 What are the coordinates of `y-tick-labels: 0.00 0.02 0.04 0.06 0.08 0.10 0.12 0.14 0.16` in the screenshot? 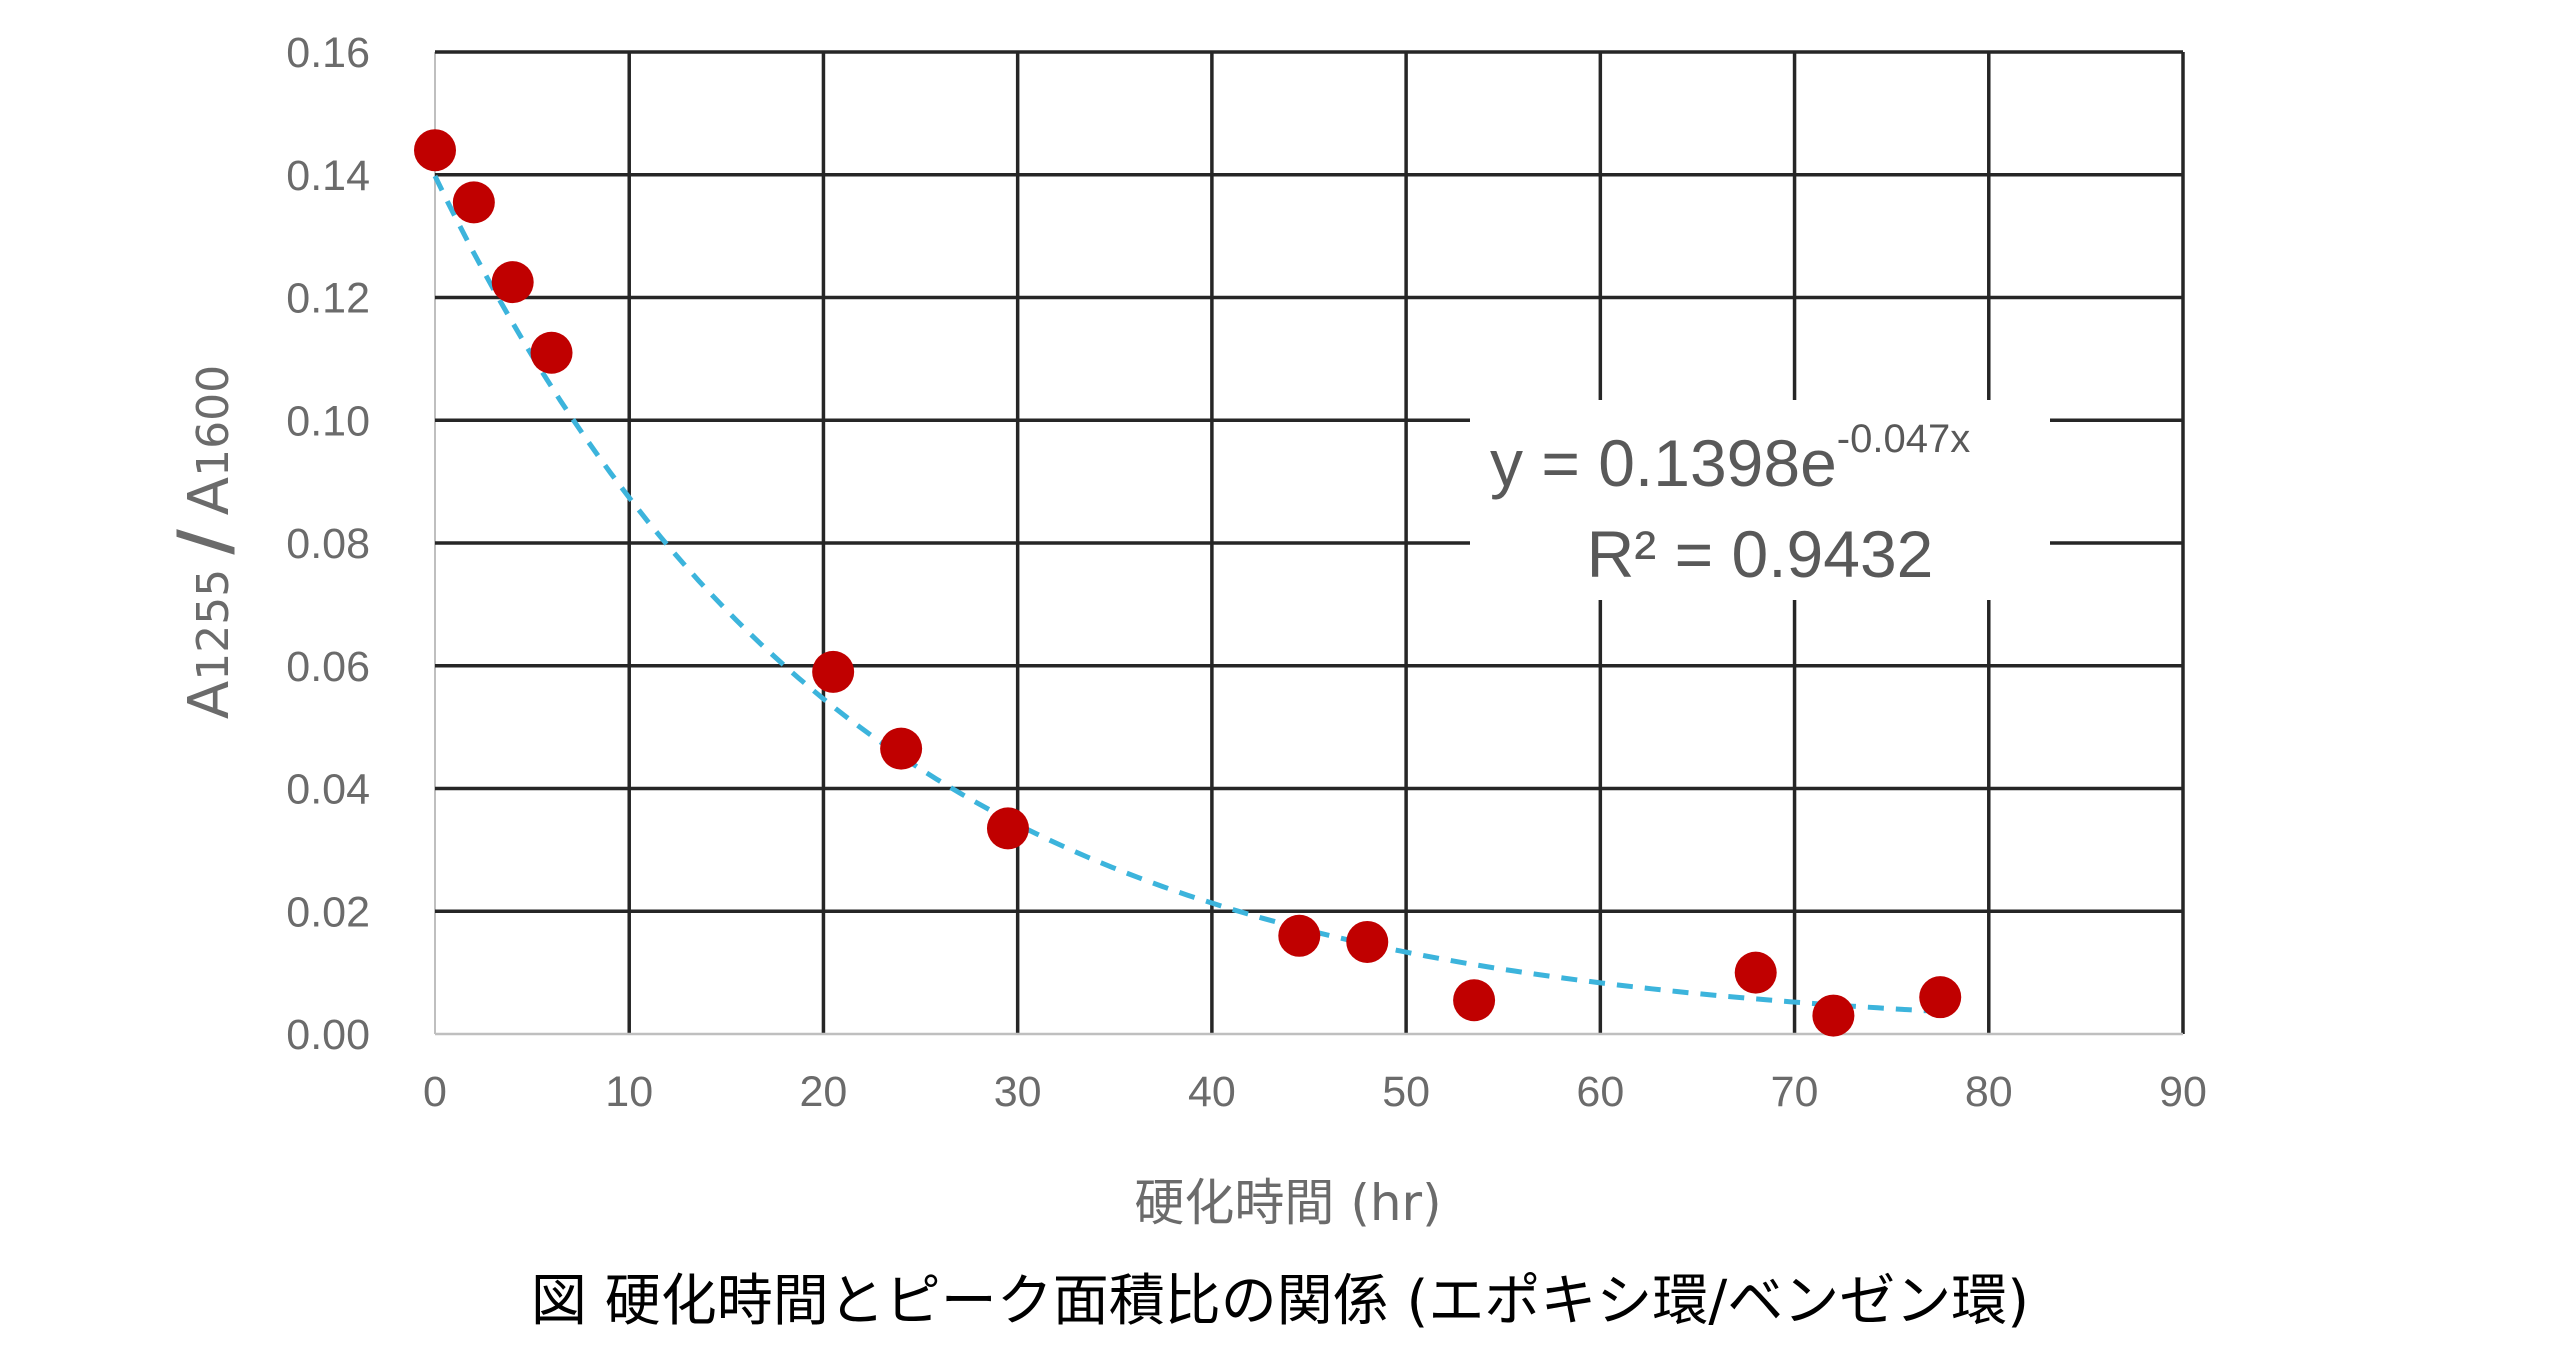 It's located at (328, 544).